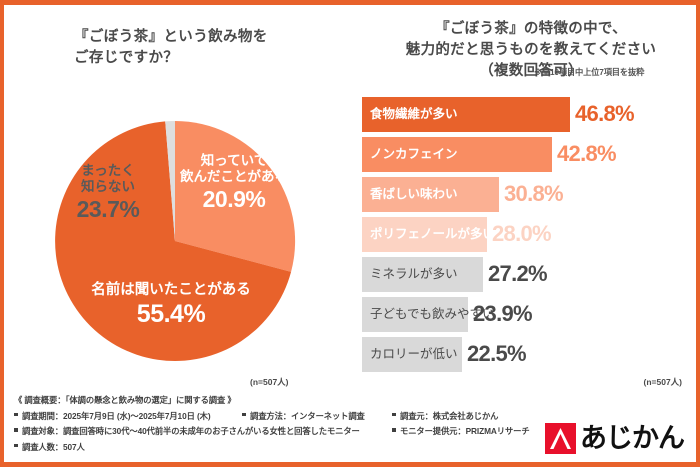 The width and height of the screenshot is (700, 467). I want to click on bar-fill: 香ばしい味わい, so click(430, 194).